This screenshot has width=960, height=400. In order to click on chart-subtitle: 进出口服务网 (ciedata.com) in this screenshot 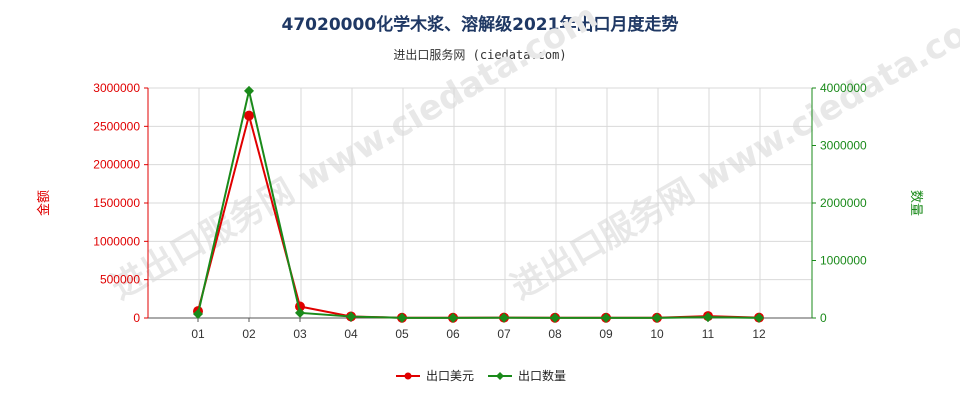, I will do `click(480, 55)`.